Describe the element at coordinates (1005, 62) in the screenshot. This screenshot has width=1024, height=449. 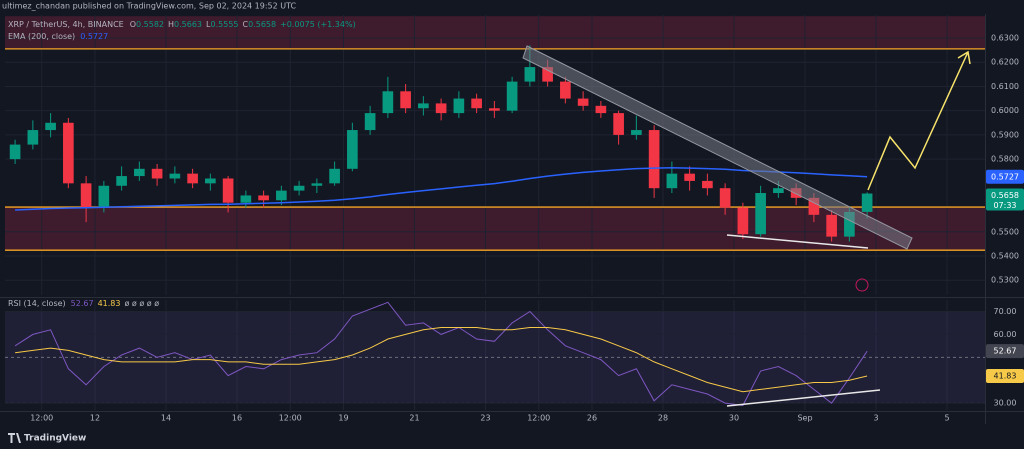
I see `y-tick-label: 0.6200` at that location.